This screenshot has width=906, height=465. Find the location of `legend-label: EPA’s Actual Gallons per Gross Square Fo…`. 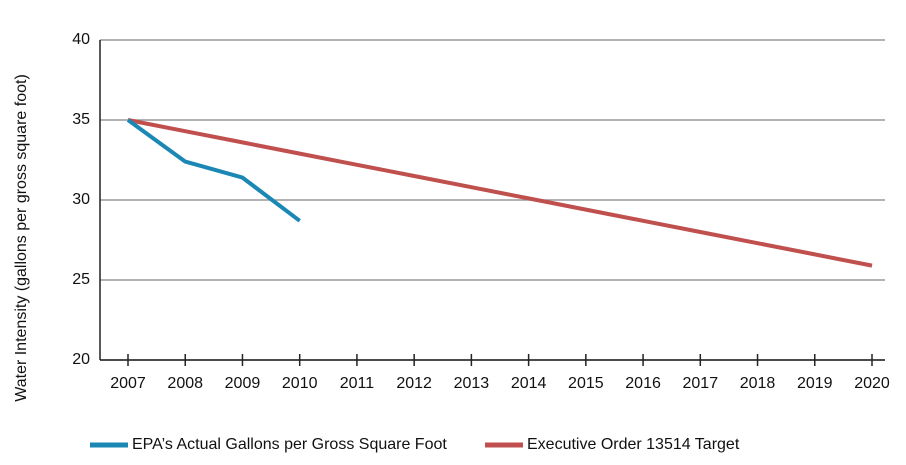

legend-label: EPA’s Actual Gallons per Gross Square Fo… is located at coordinates (289, 444).